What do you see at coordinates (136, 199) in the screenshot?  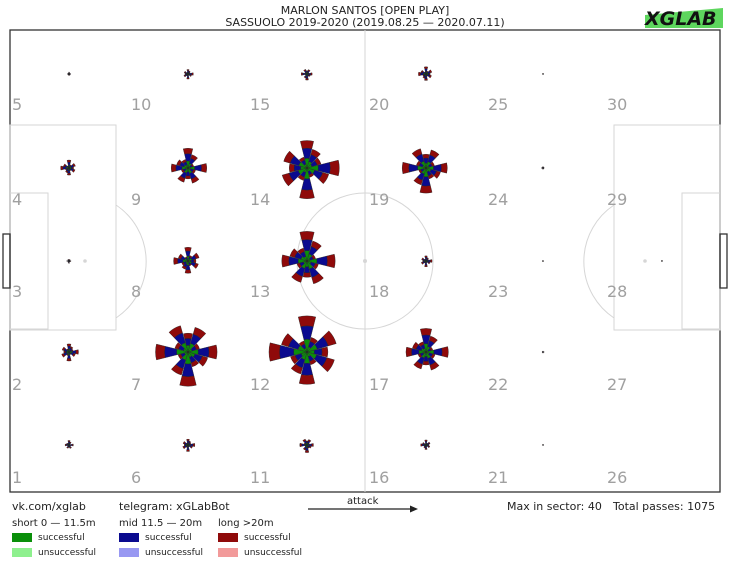 I see `sector-number-9: 9` at bounding box center [136, 199].